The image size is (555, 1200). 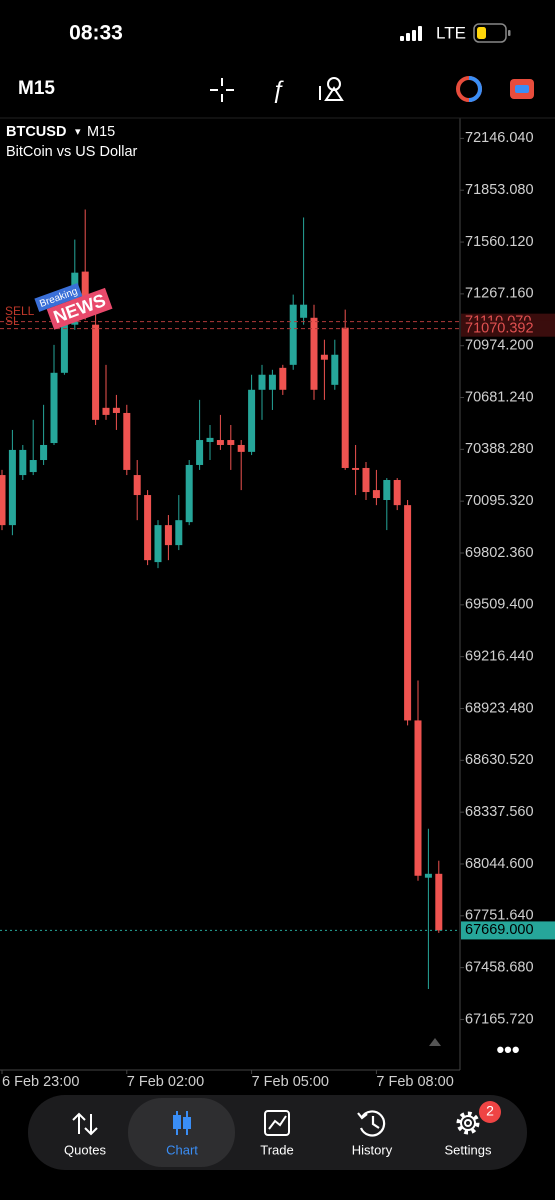 What do you see at coordinates (469, 89) in the screenshot?
I see `trade-button` at bounding box center [469, 89].